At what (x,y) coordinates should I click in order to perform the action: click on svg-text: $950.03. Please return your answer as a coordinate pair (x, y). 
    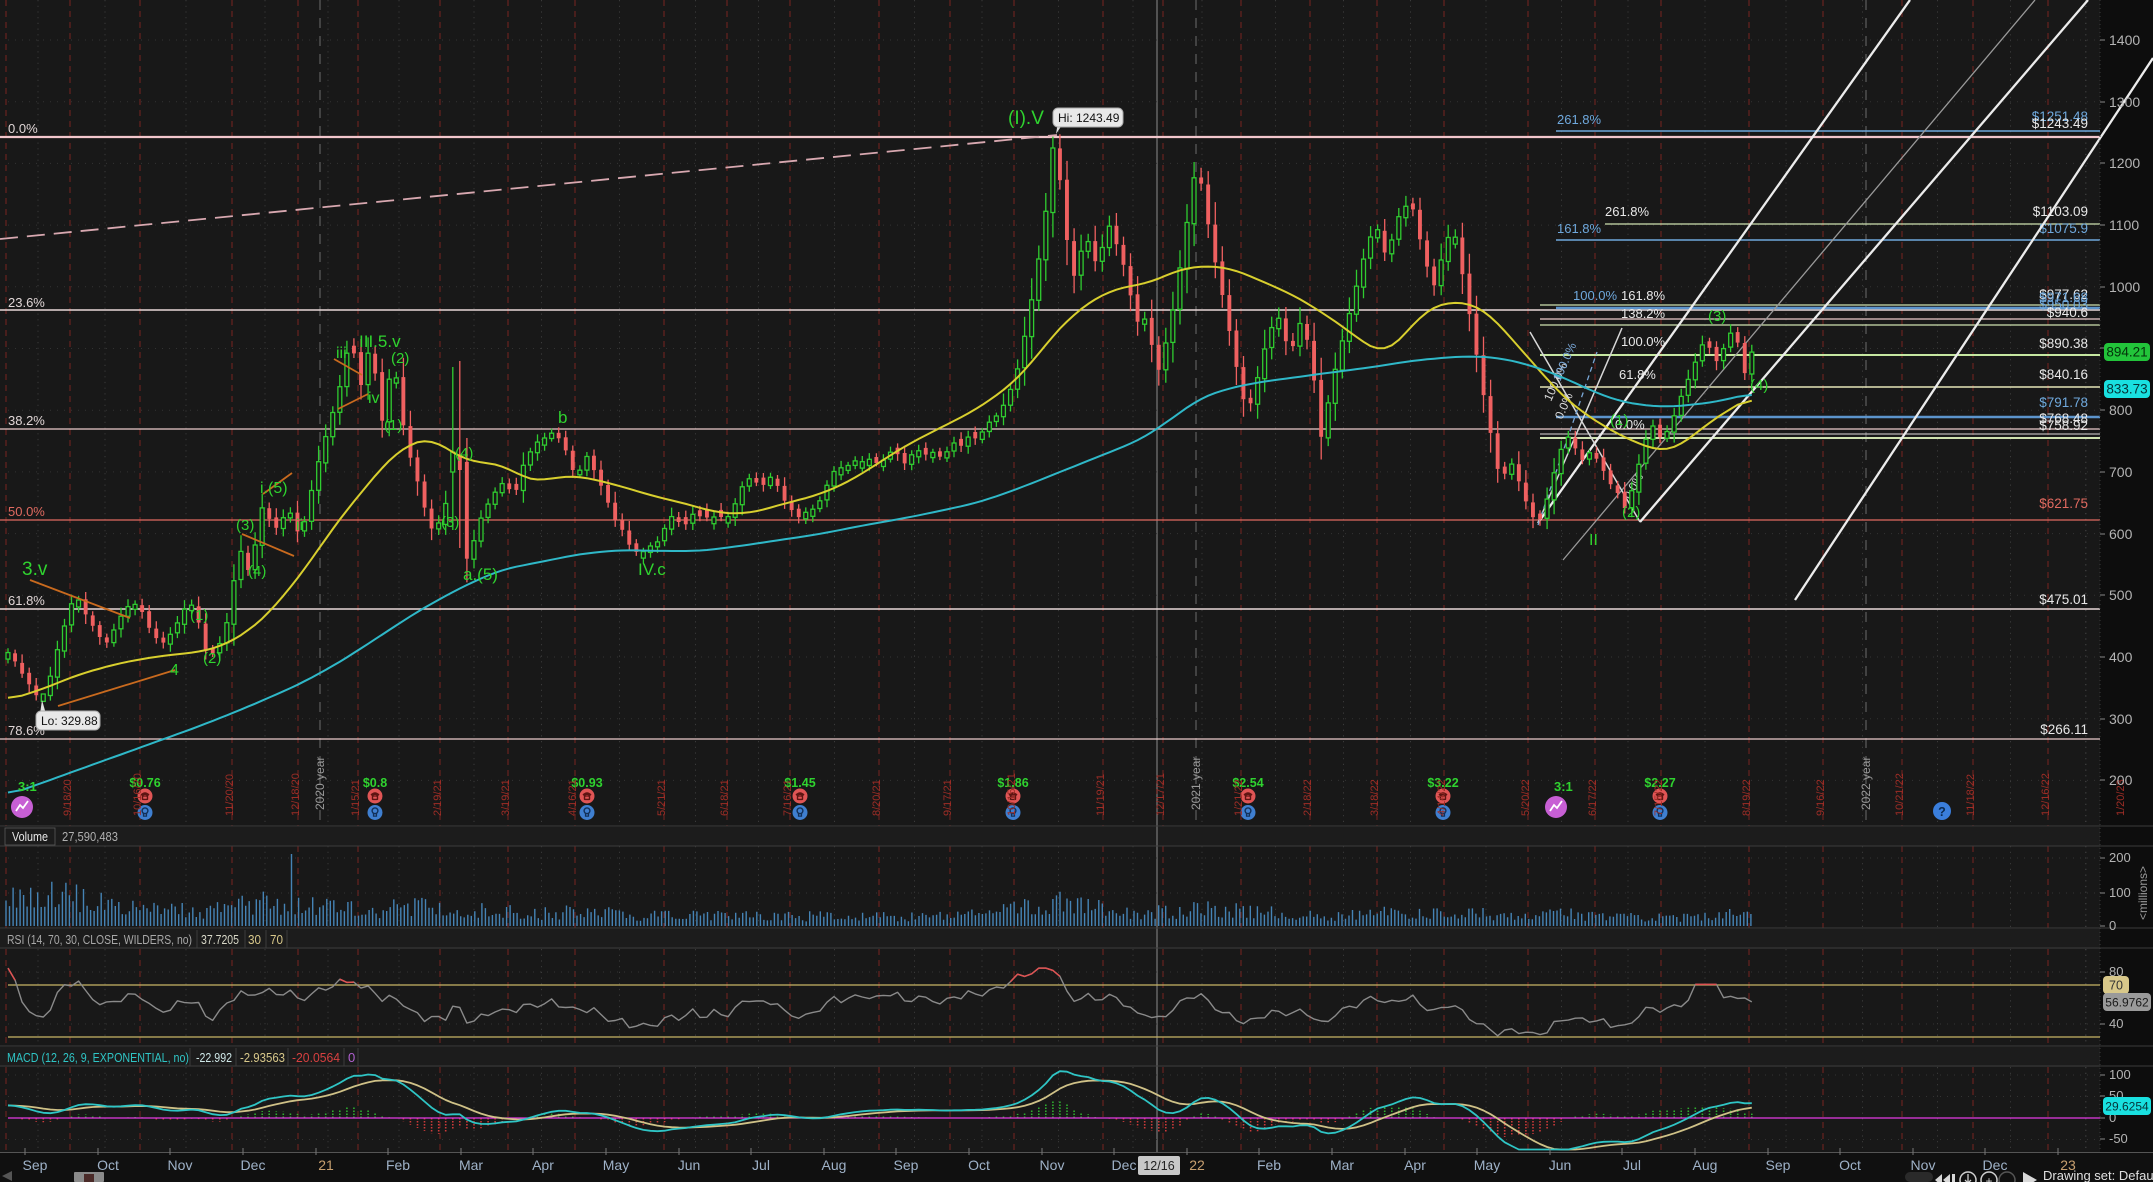
    Looking at the image, I should click on (2063, 304).